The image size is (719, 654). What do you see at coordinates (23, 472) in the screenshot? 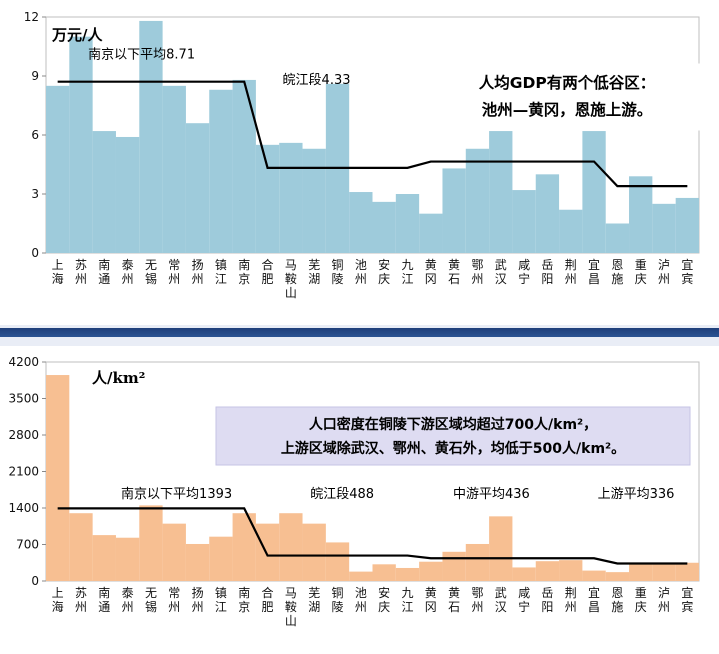
I see `y-tick-label: 2100` at bounding box center [23, 472].